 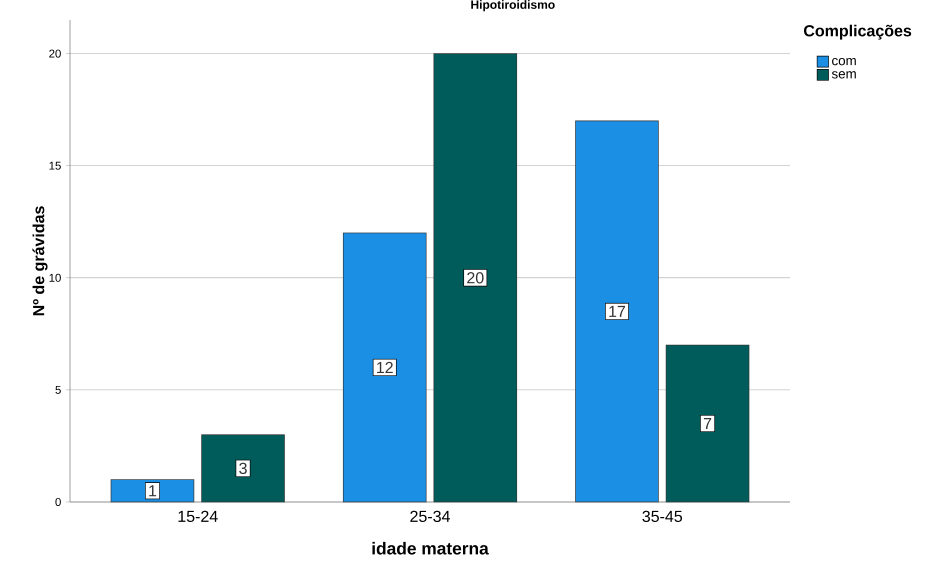 What do you see at coordinates (198, 516) in the screenshot?
I see `x-tick-label: 15-24` at bounding box center [198, 516].